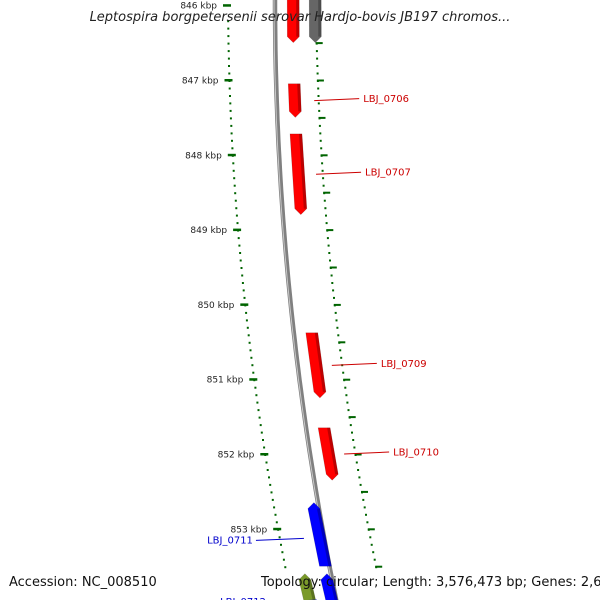  What do you see at coordinates (236, 456) in the screenshot?
I see `tick-label: 852 kbp` at bounding box center [236, 456].